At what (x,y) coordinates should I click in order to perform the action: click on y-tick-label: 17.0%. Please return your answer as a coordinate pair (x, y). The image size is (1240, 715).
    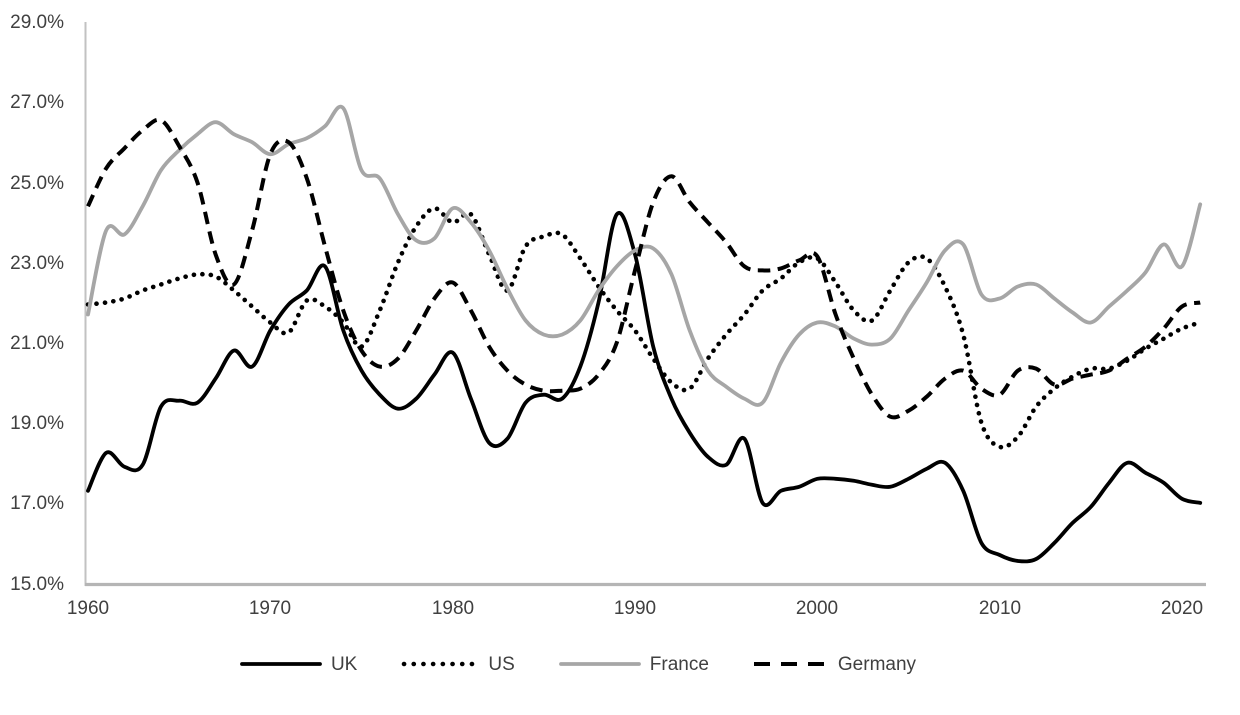
    Looking at the image, I should click on (37, 503).